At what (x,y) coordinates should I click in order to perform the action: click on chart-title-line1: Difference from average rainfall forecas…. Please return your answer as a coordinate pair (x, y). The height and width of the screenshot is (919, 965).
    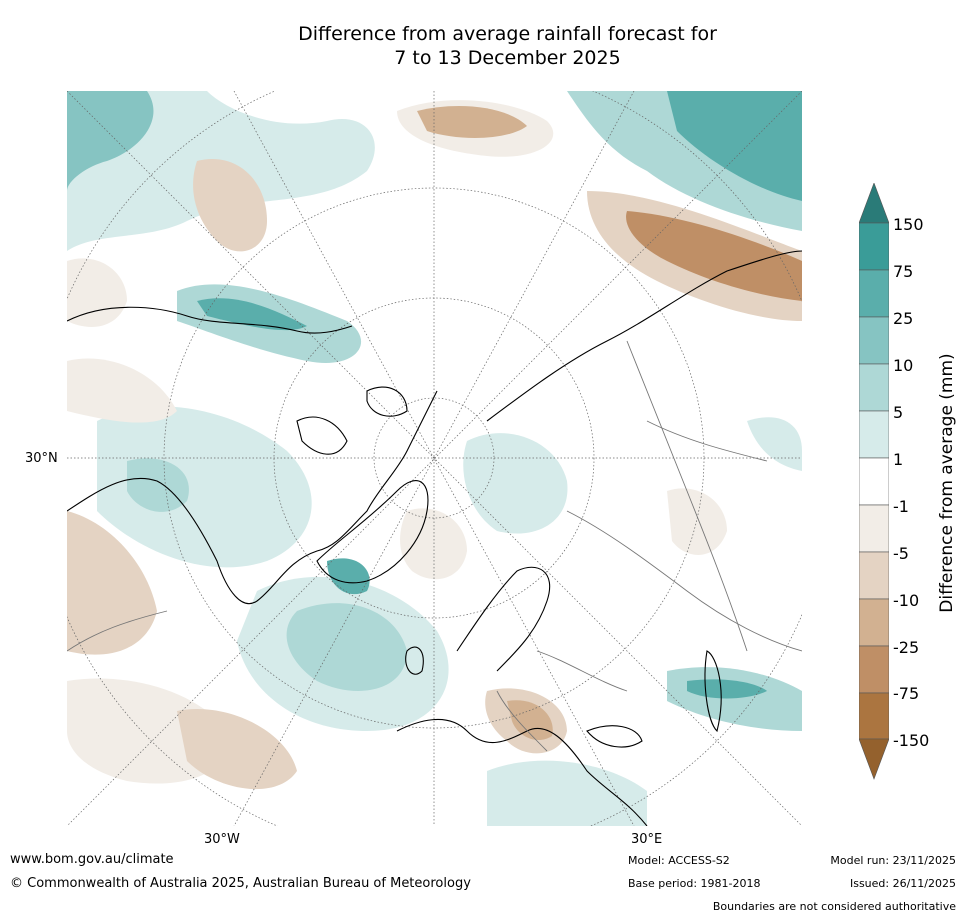
    Looking at the image, I should click on (507, 34).